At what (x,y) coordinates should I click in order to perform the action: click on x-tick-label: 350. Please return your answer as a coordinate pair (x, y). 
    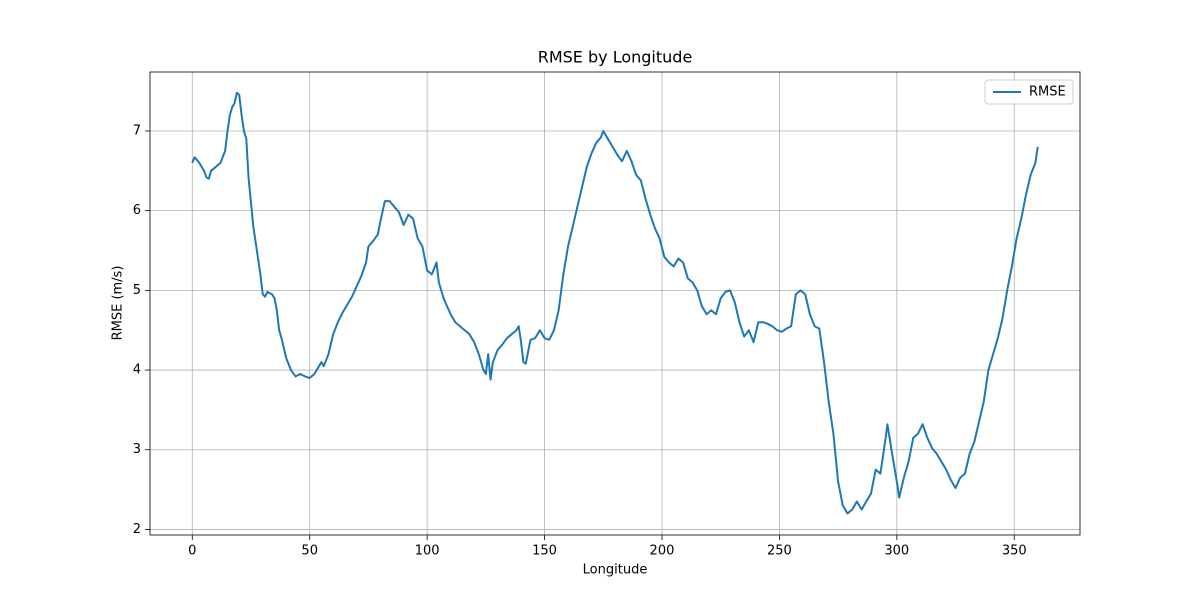
    Looking at the image, I should click on (1014, 551).